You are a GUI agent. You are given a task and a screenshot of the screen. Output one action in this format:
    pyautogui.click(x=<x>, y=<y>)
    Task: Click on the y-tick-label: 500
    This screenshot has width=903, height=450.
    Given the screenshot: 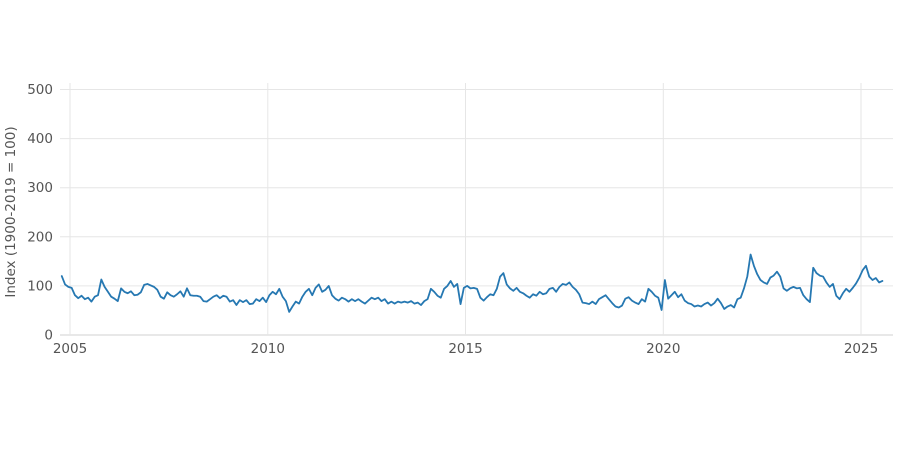 What is the action you would take?
    pyautogui.click(x=40, y=90)
    